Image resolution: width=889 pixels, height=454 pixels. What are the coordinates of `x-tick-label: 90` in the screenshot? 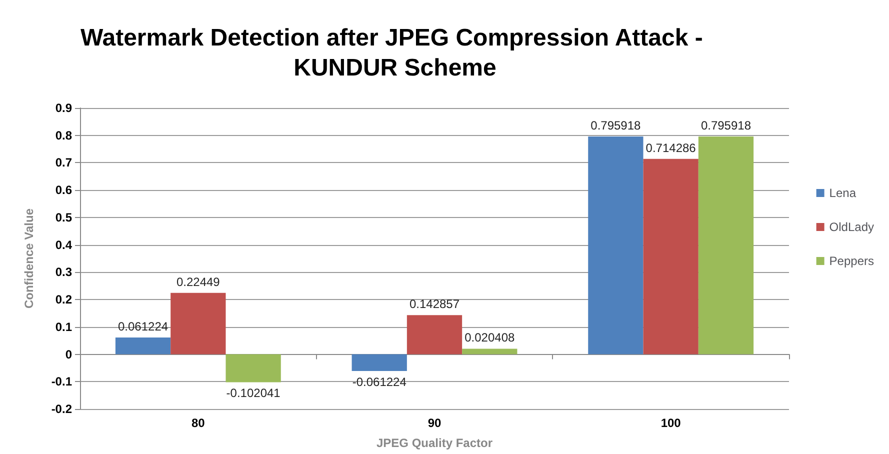 It's located at (435, 423).